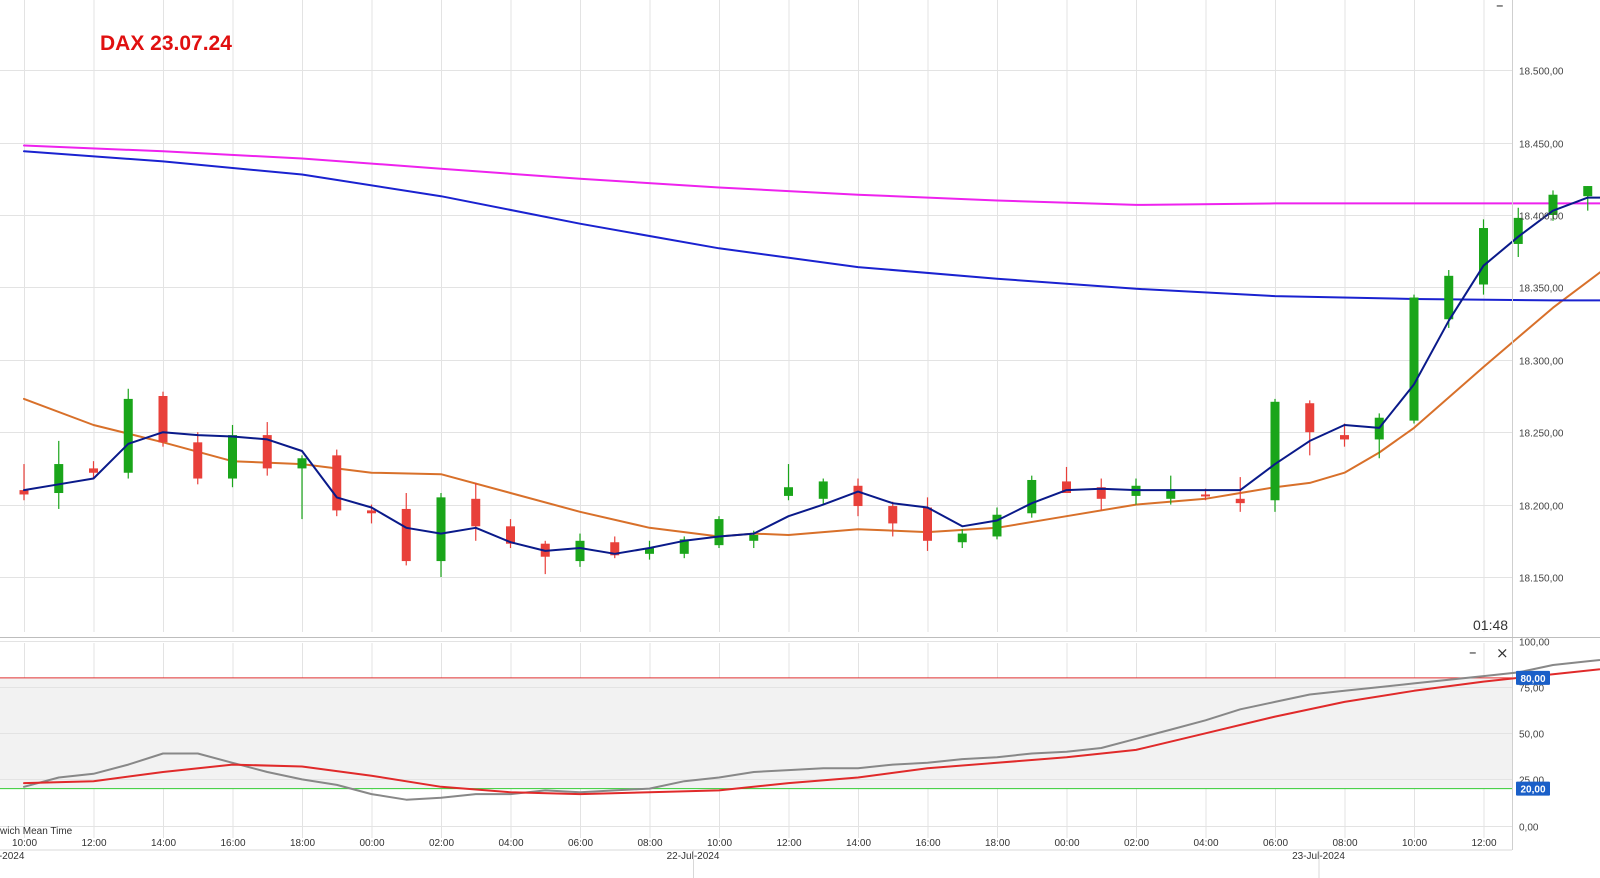 Image resolution: width=1600 pixels, height=878 pixels. What do you see at coordinates (1541, 579) in the screenshot?
I see `price-tick-label: 18.150,00` at bounding box center [1541, 579].